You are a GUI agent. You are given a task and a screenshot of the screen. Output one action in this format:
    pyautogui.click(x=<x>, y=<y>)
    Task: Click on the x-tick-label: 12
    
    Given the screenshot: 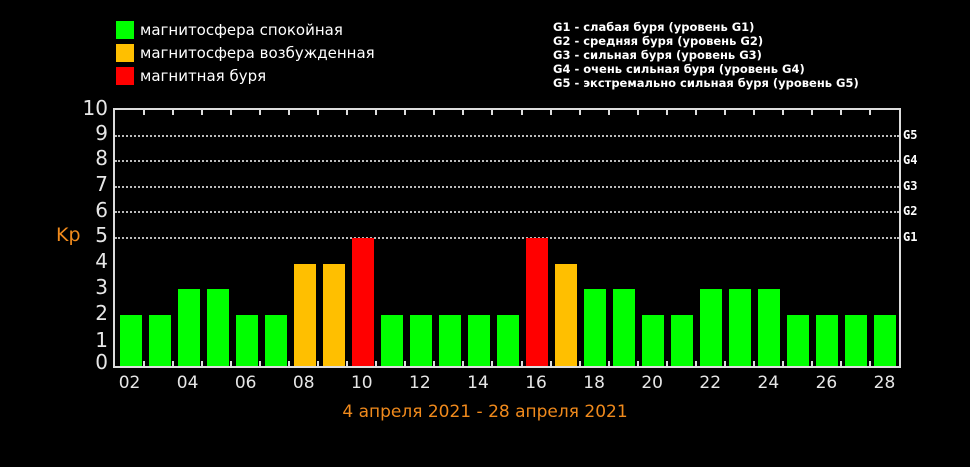 What is the action you would take?
    pyautogui.click(x=420, y=383)
    